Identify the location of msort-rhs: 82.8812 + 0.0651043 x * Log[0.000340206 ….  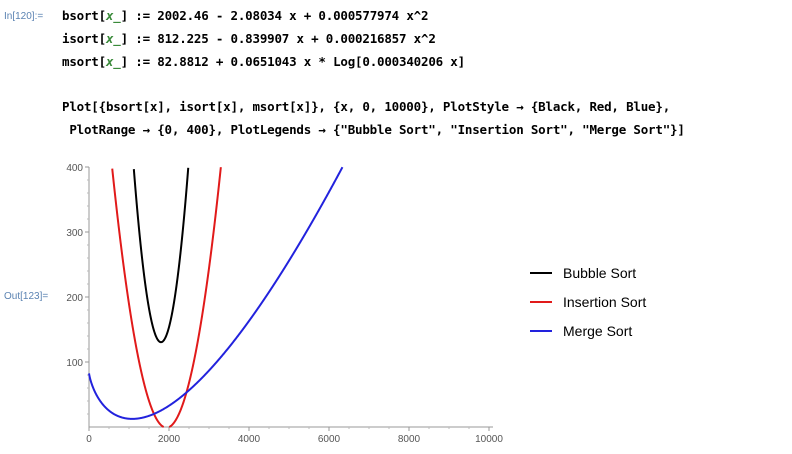
(311, 61).